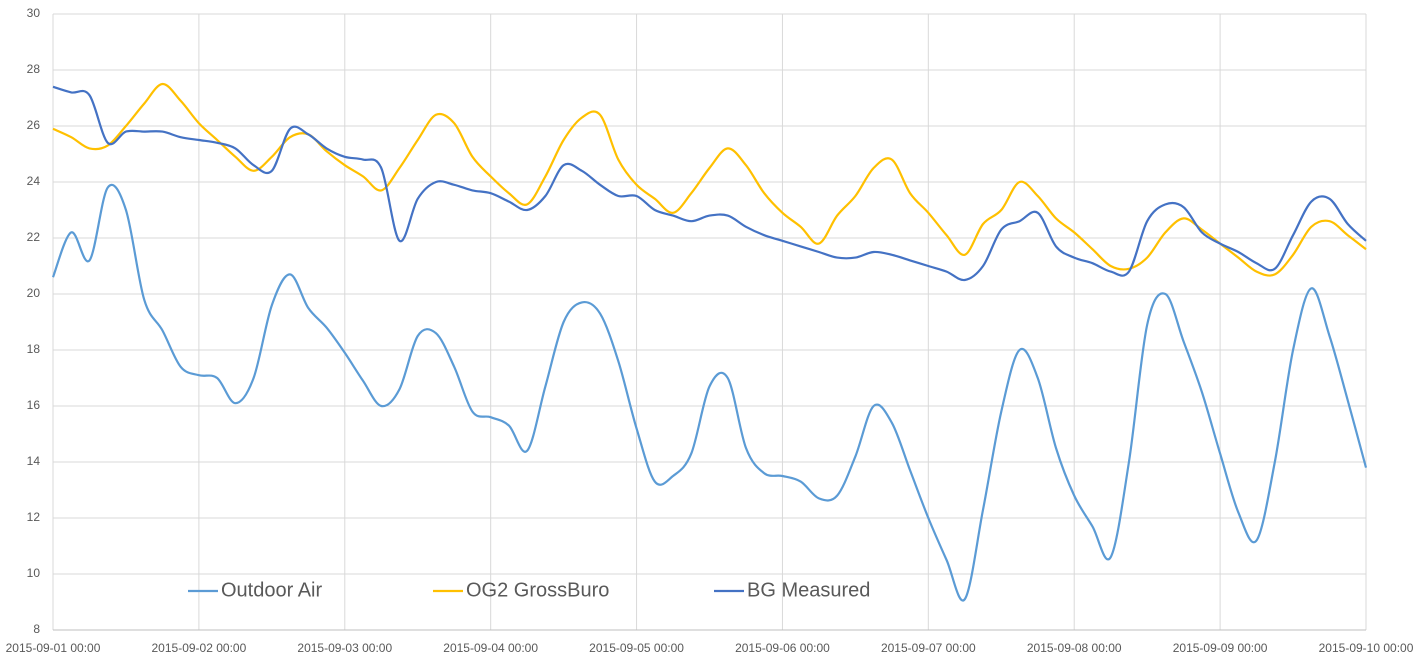 The image size is (1424, 665). Describe the element at coordinates (782, 648) in the screenshot. I see `x-tick-label: 2015-09-06 00:00` at that location.